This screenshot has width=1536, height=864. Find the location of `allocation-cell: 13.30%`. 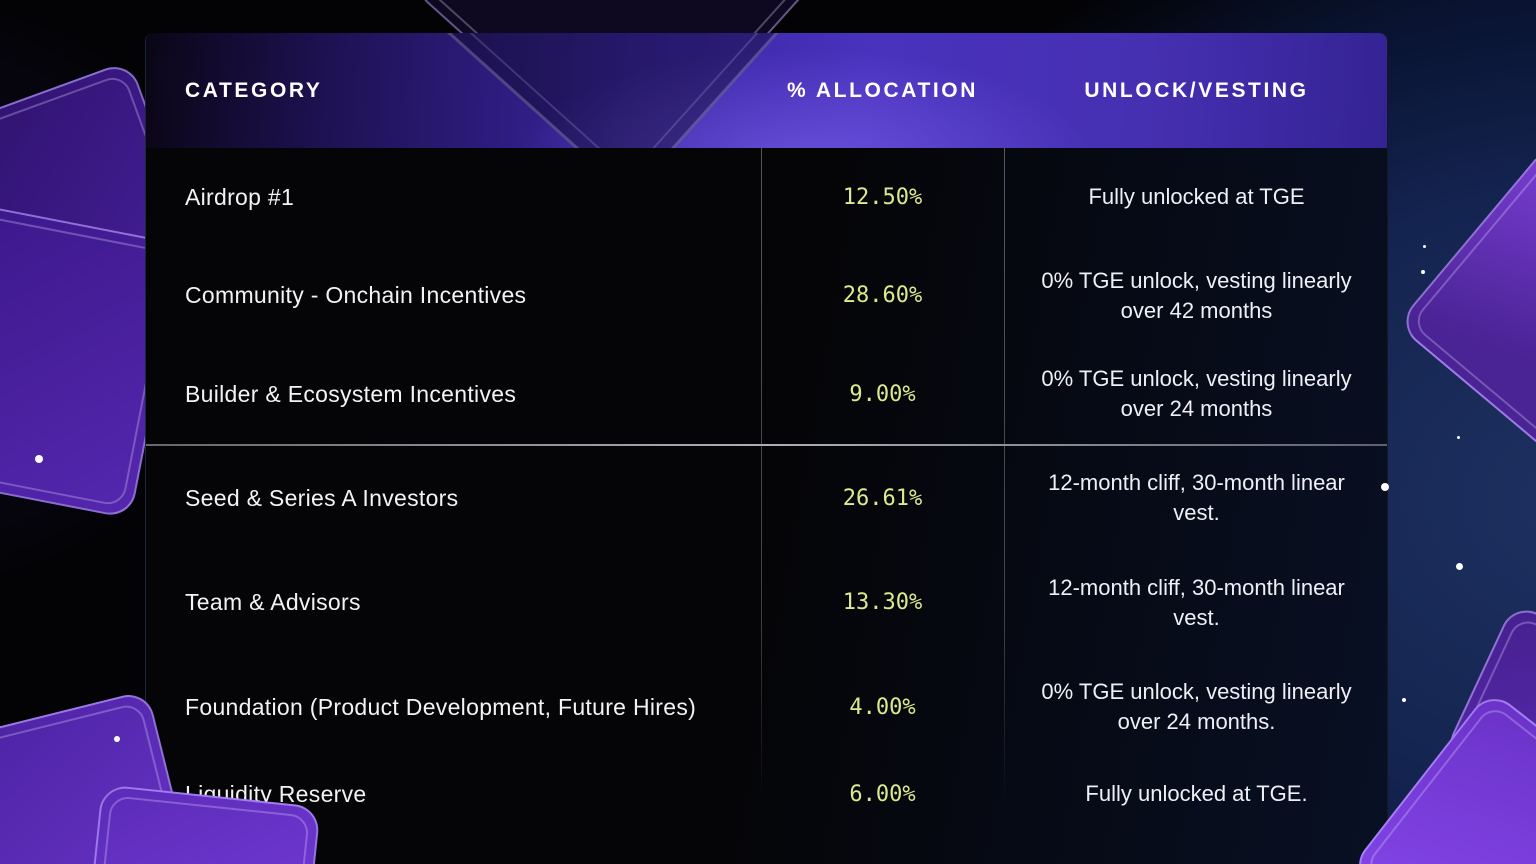

allocation-cell: 13.30% is located at coordinates (882, 603).